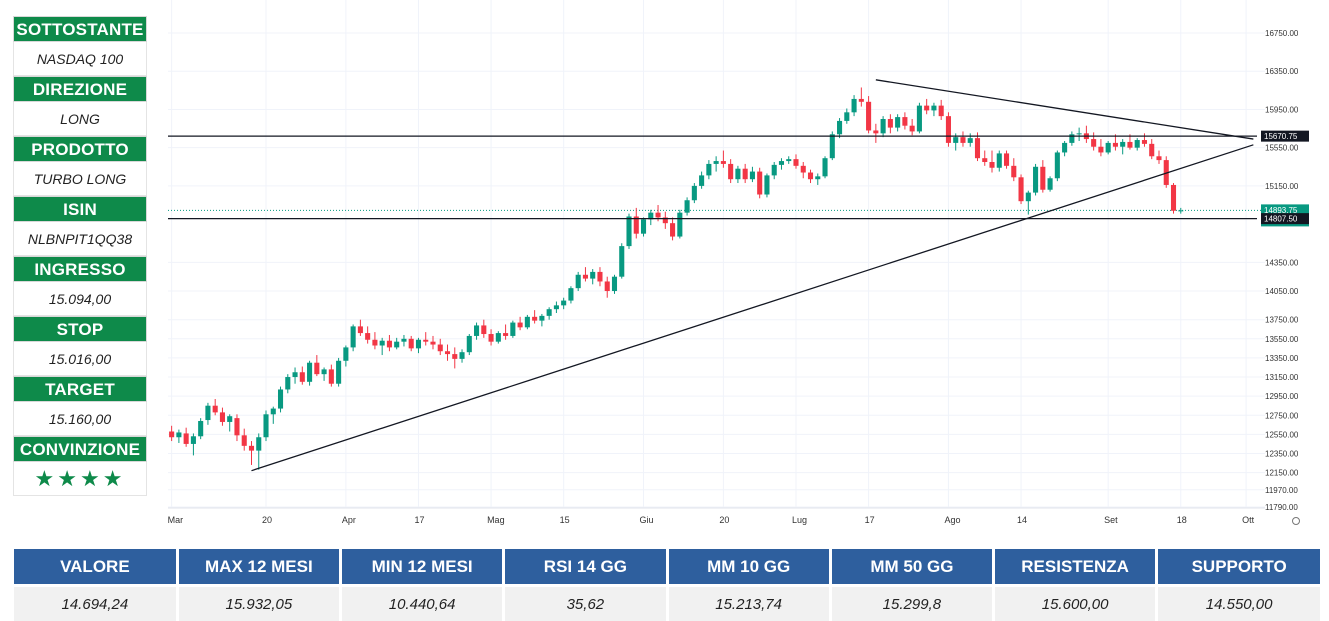  What do you see at coordinates (1281, 490) in the screenshot?
I see `y-tick-label: 11970.00` at bounding box center [1281, 490].